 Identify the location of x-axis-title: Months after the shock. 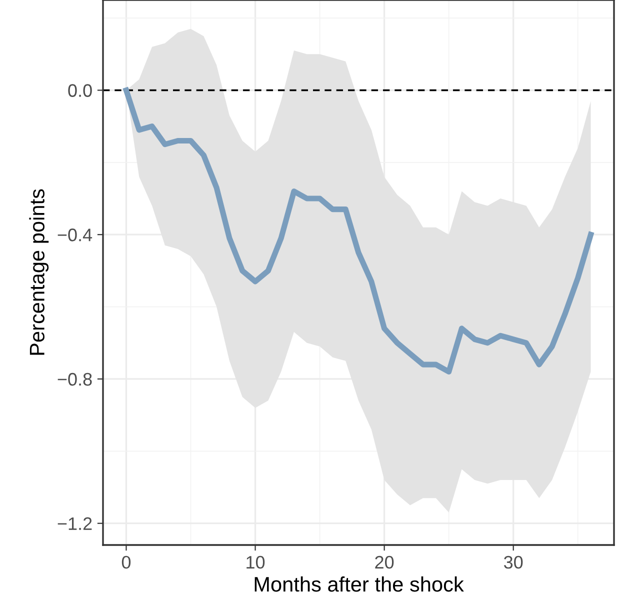
(359, 584).